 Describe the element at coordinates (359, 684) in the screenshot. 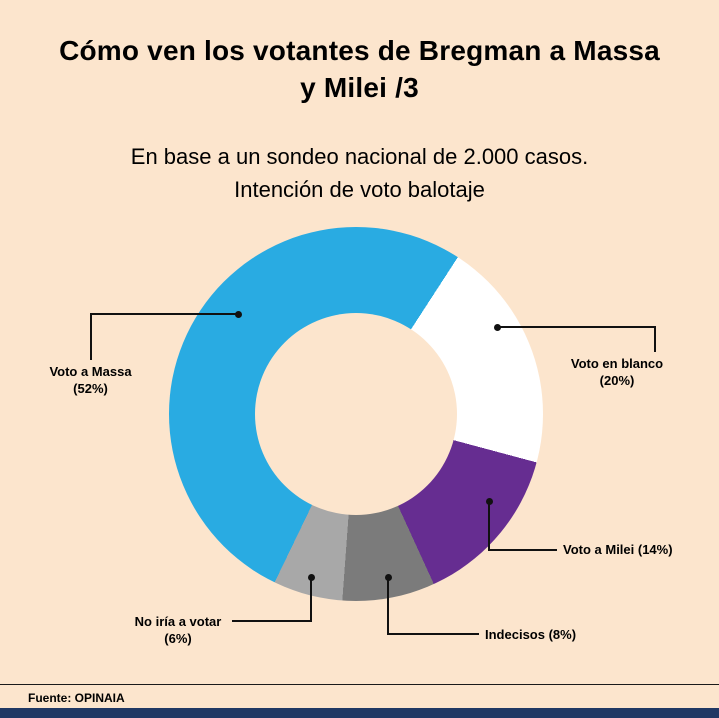

I see `footer-divider` at that location.